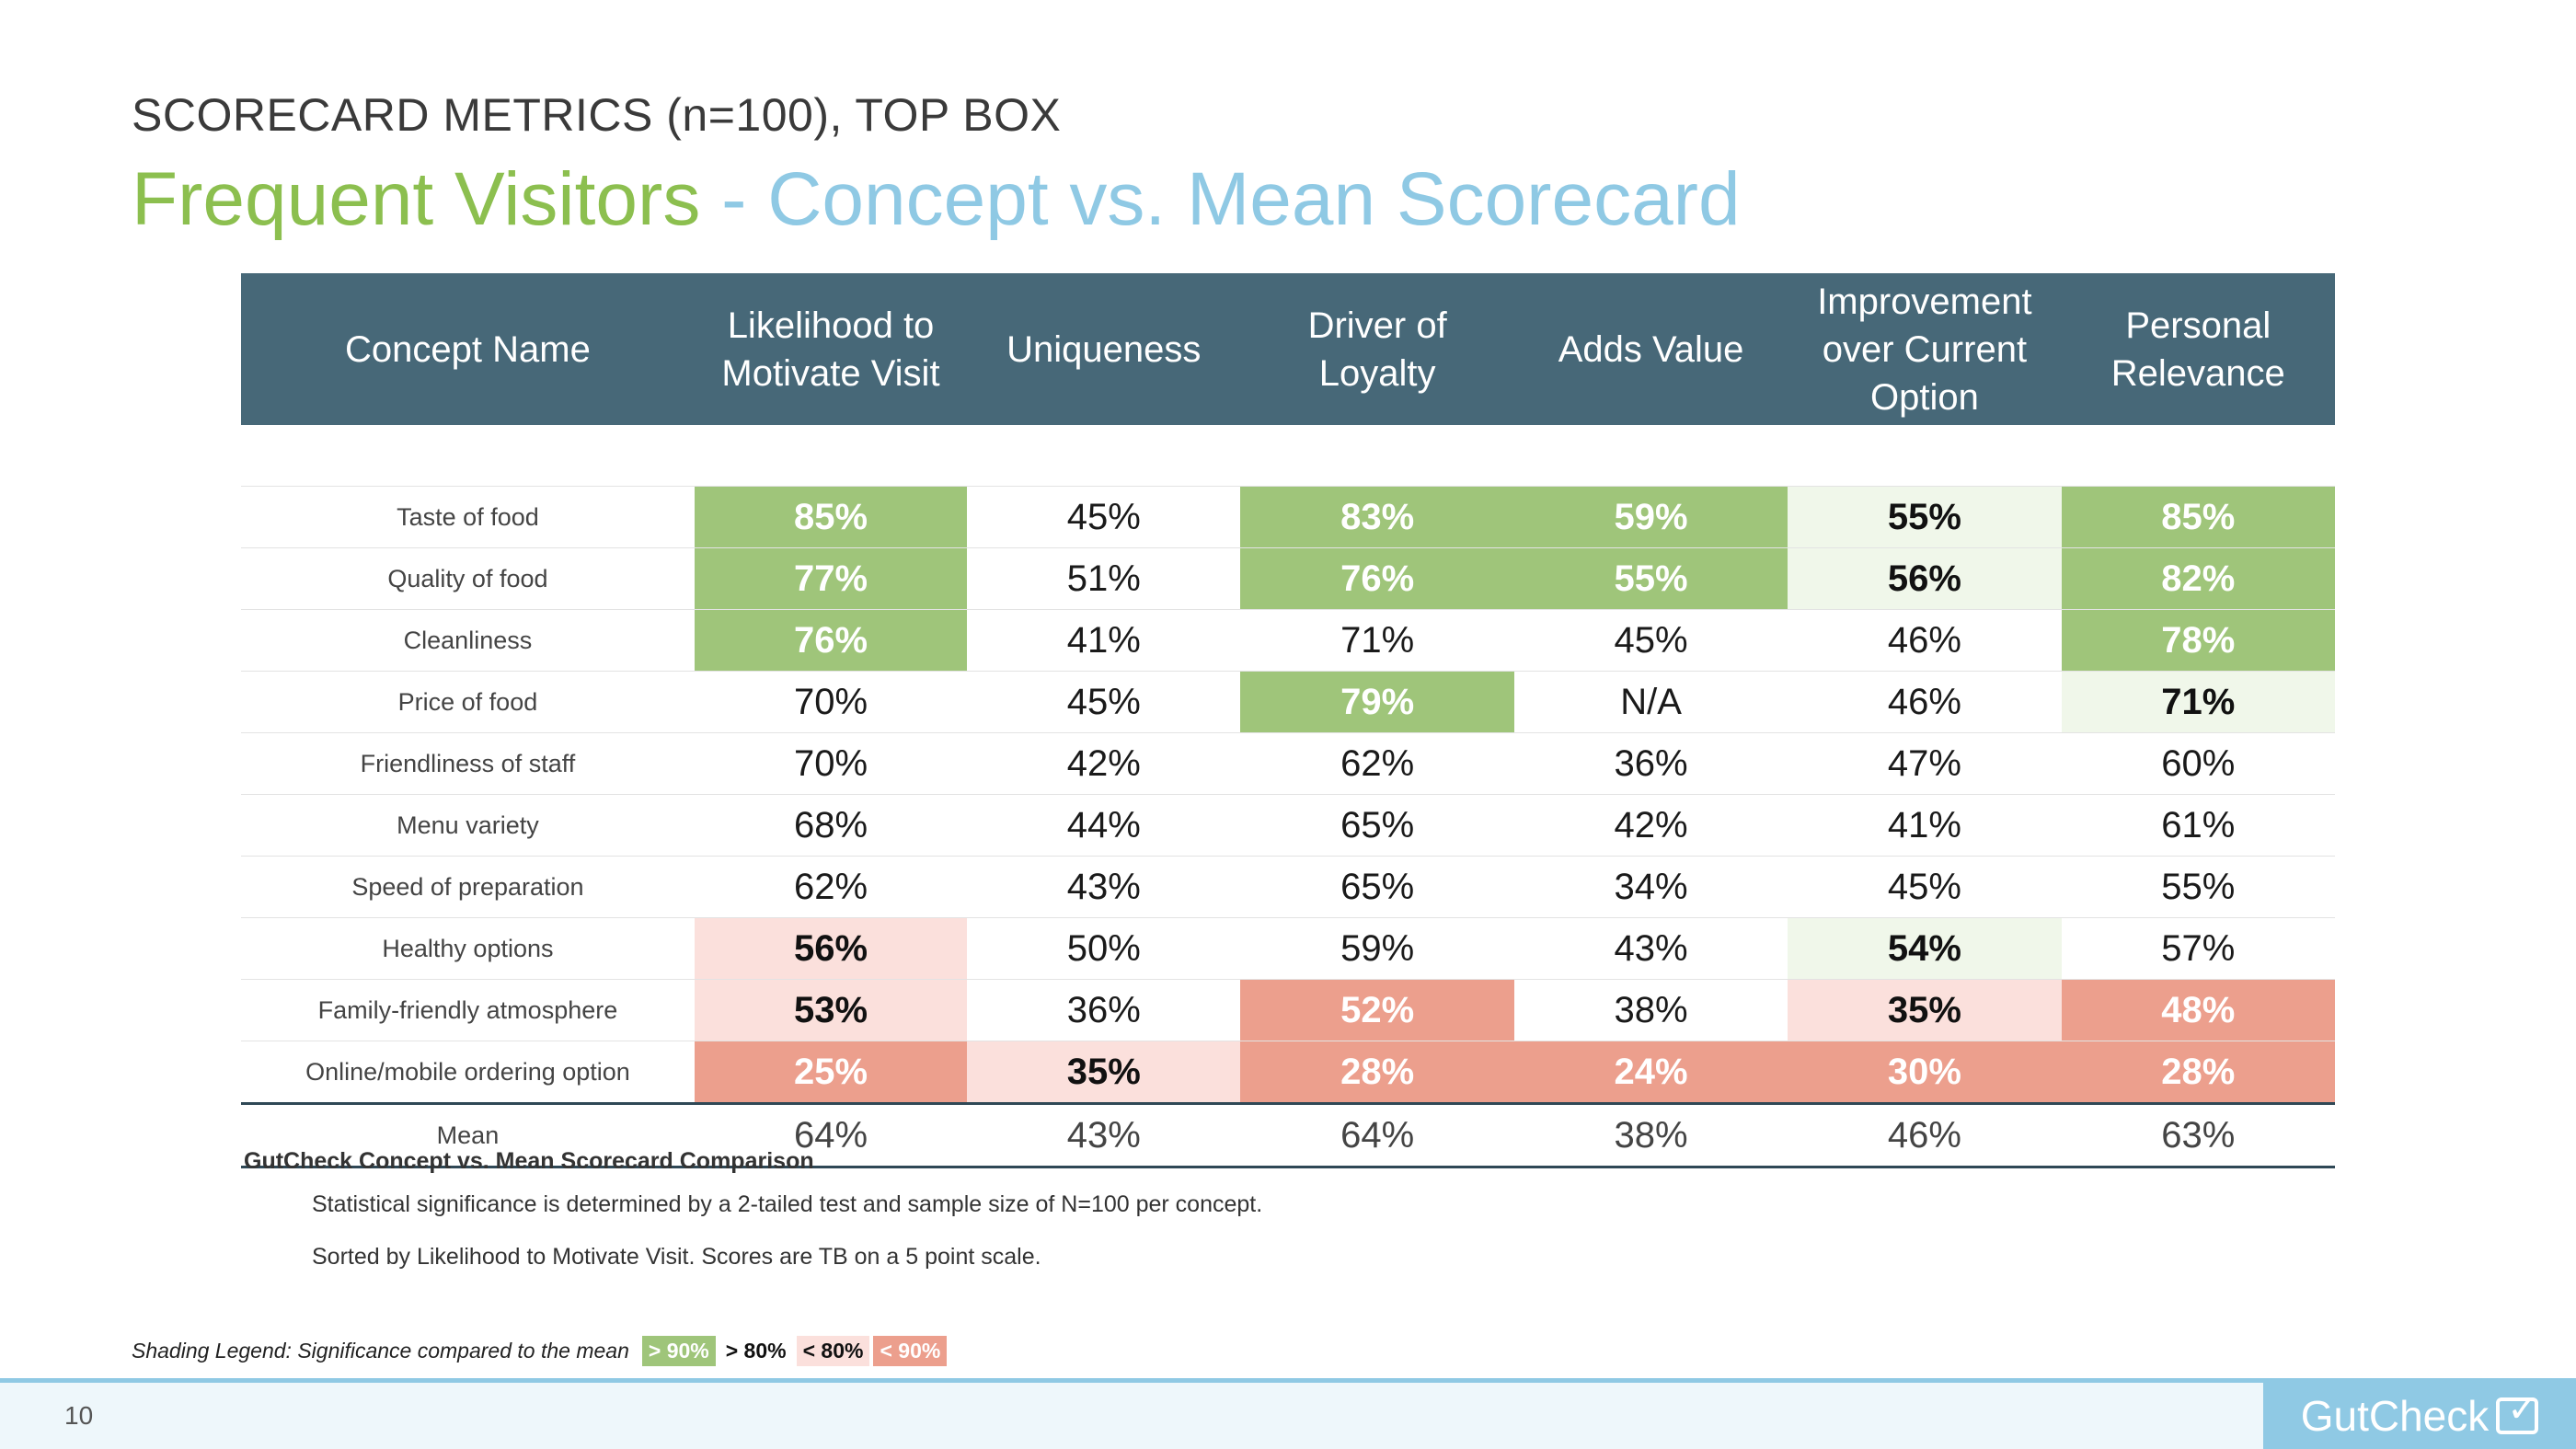  I want to click on concept-name-cell: Friendliness of staff, so click(468, 763).